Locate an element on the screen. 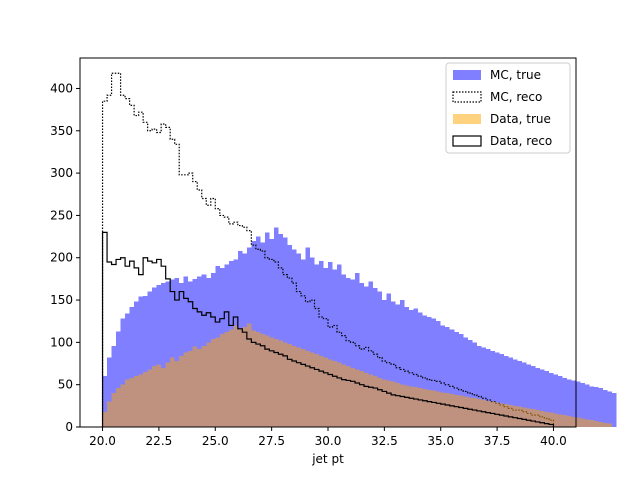 The image size is (640, 480). y-tick-label: 300 is located at coordinates (61, 173).